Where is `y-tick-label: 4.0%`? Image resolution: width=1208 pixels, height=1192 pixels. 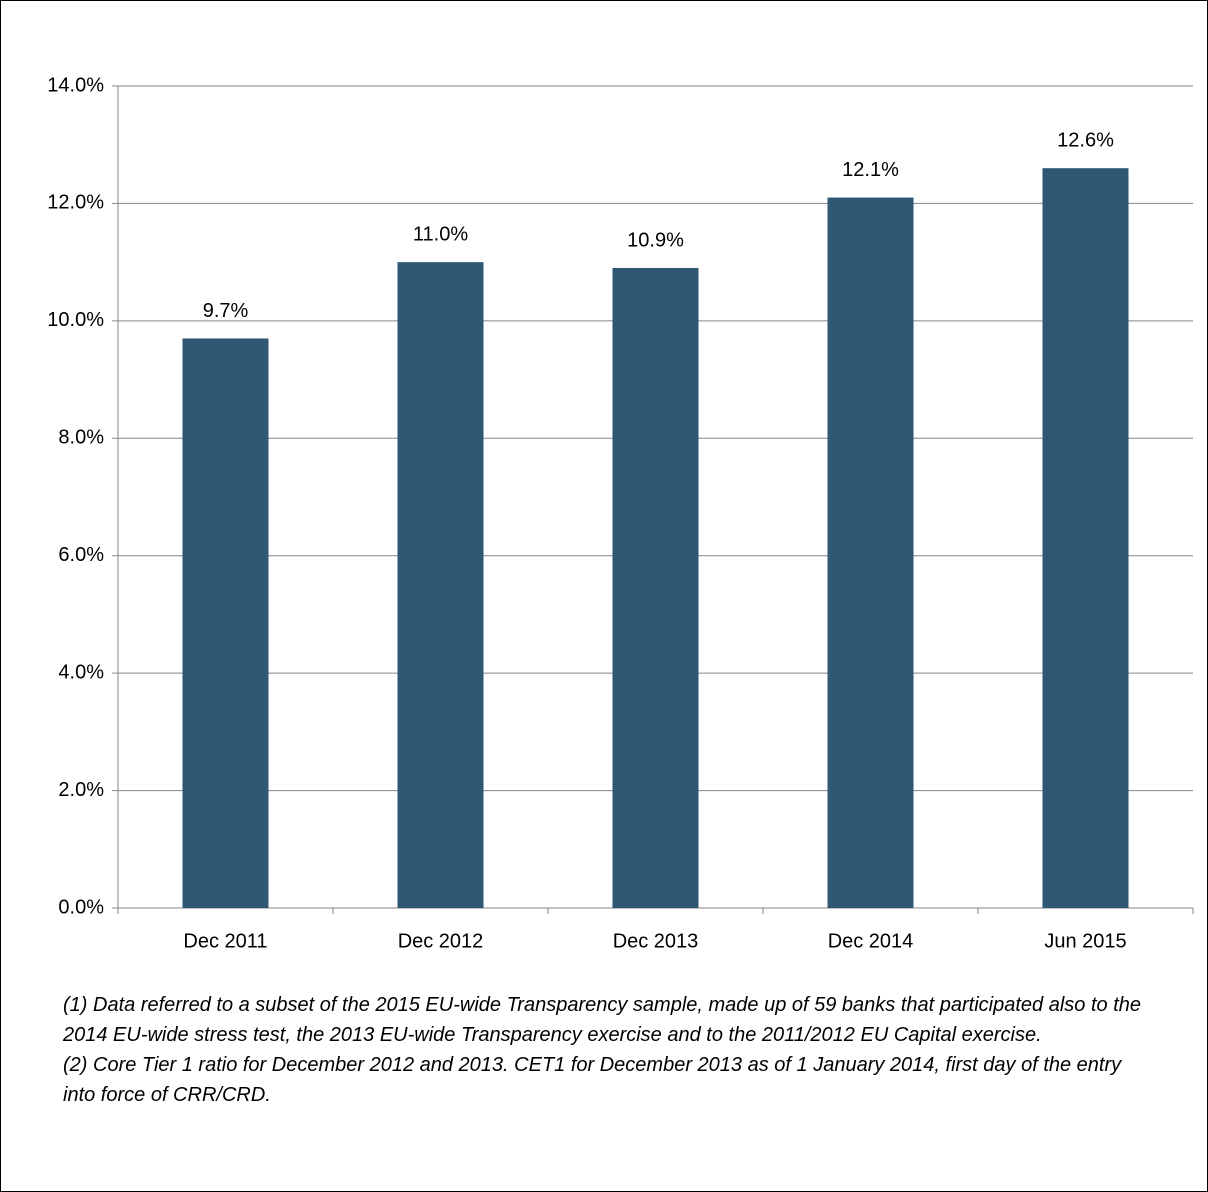
y-tick-label: 4.0% is located at coordinates (81, 672).